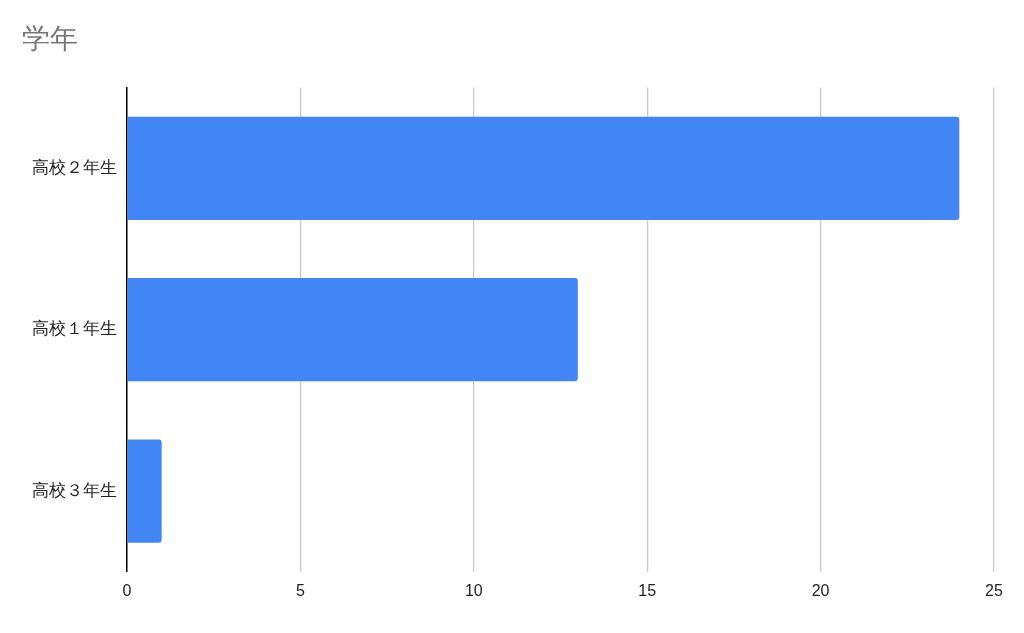 The image size is (1024, 633). What do you see at coordinates (647, 590) in the screenshot?
I see `x-tick-label: 15` at bounding box center [647, 590].